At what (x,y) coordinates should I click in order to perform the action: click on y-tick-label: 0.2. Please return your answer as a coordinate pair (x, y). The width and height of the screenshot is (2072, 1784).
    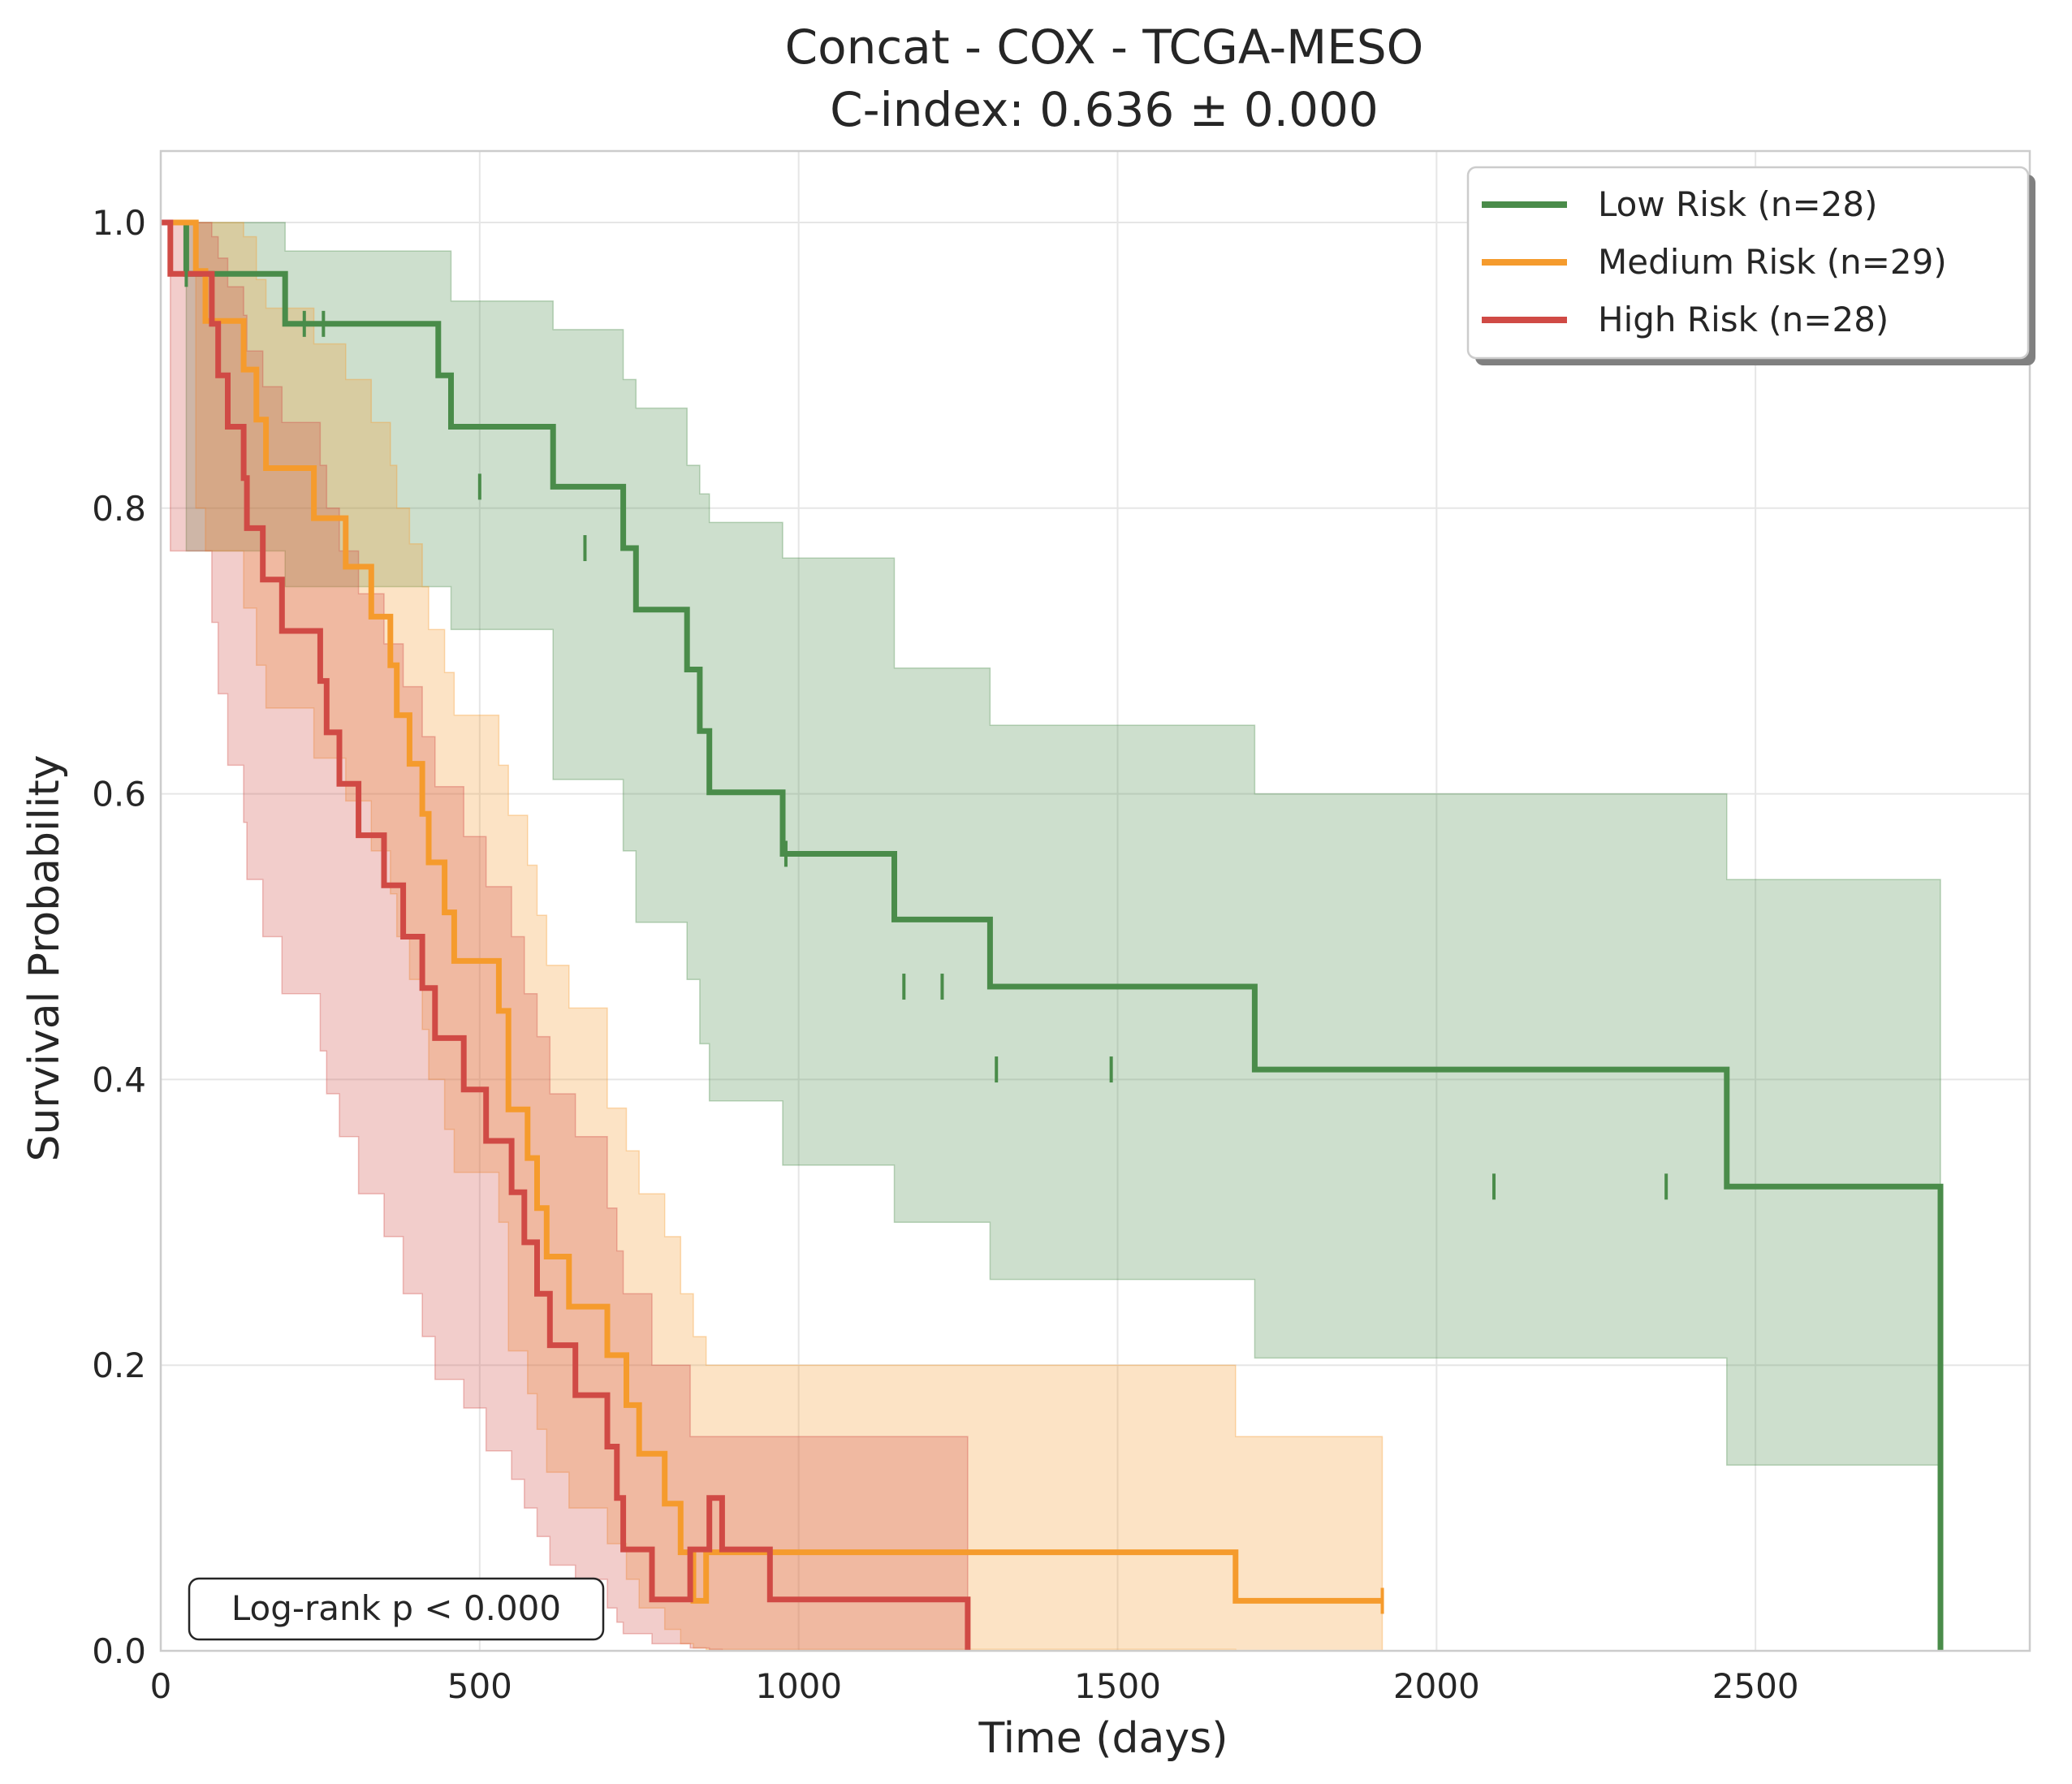
    Looking at the image, I should click on (119, 1365).